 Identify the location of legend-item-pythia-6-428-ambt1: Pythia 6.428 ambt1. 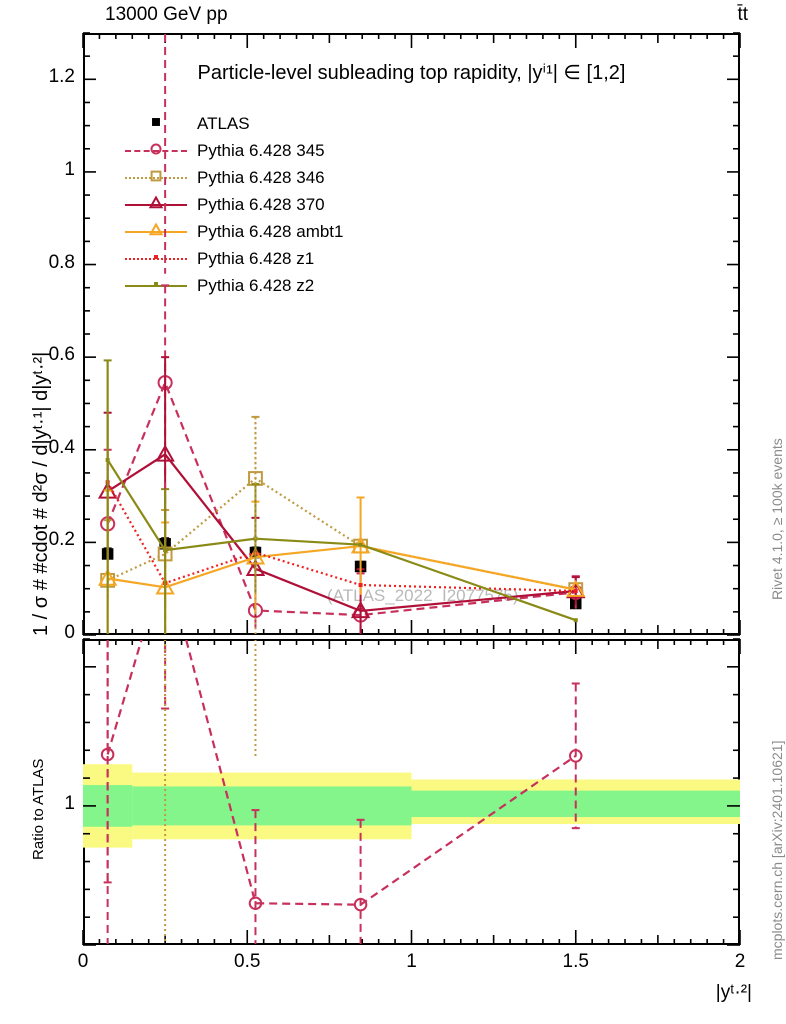
(234, 231).